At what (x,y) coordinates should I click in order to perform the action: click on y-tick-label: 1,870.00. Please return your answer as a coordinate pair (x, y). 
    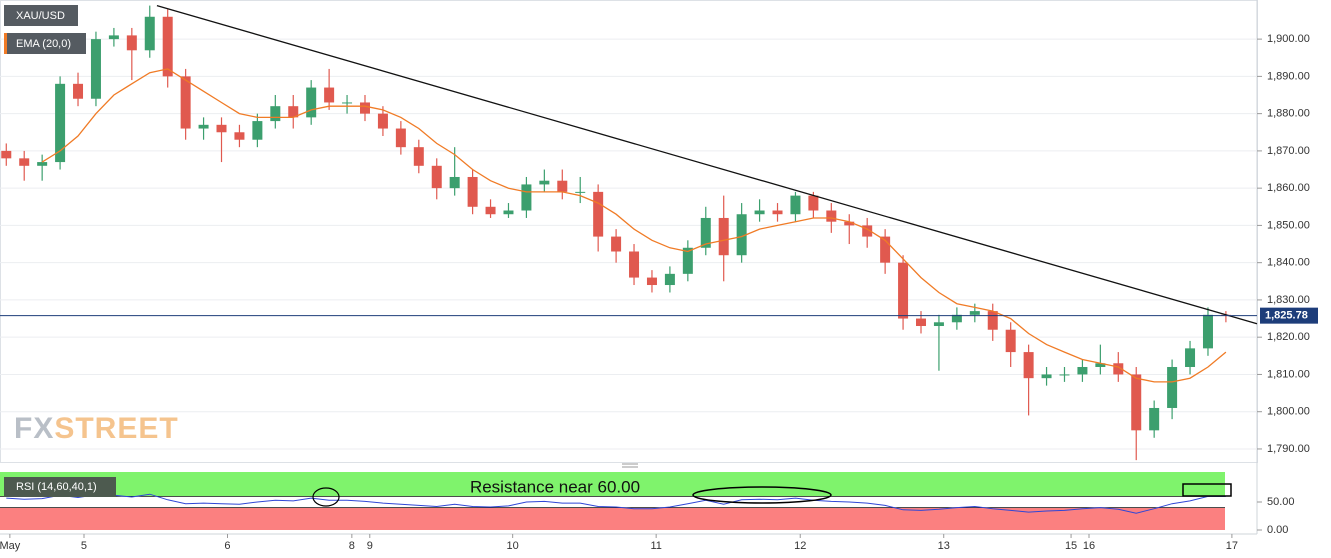
    Looking at the image, I should click on (1288, 151).